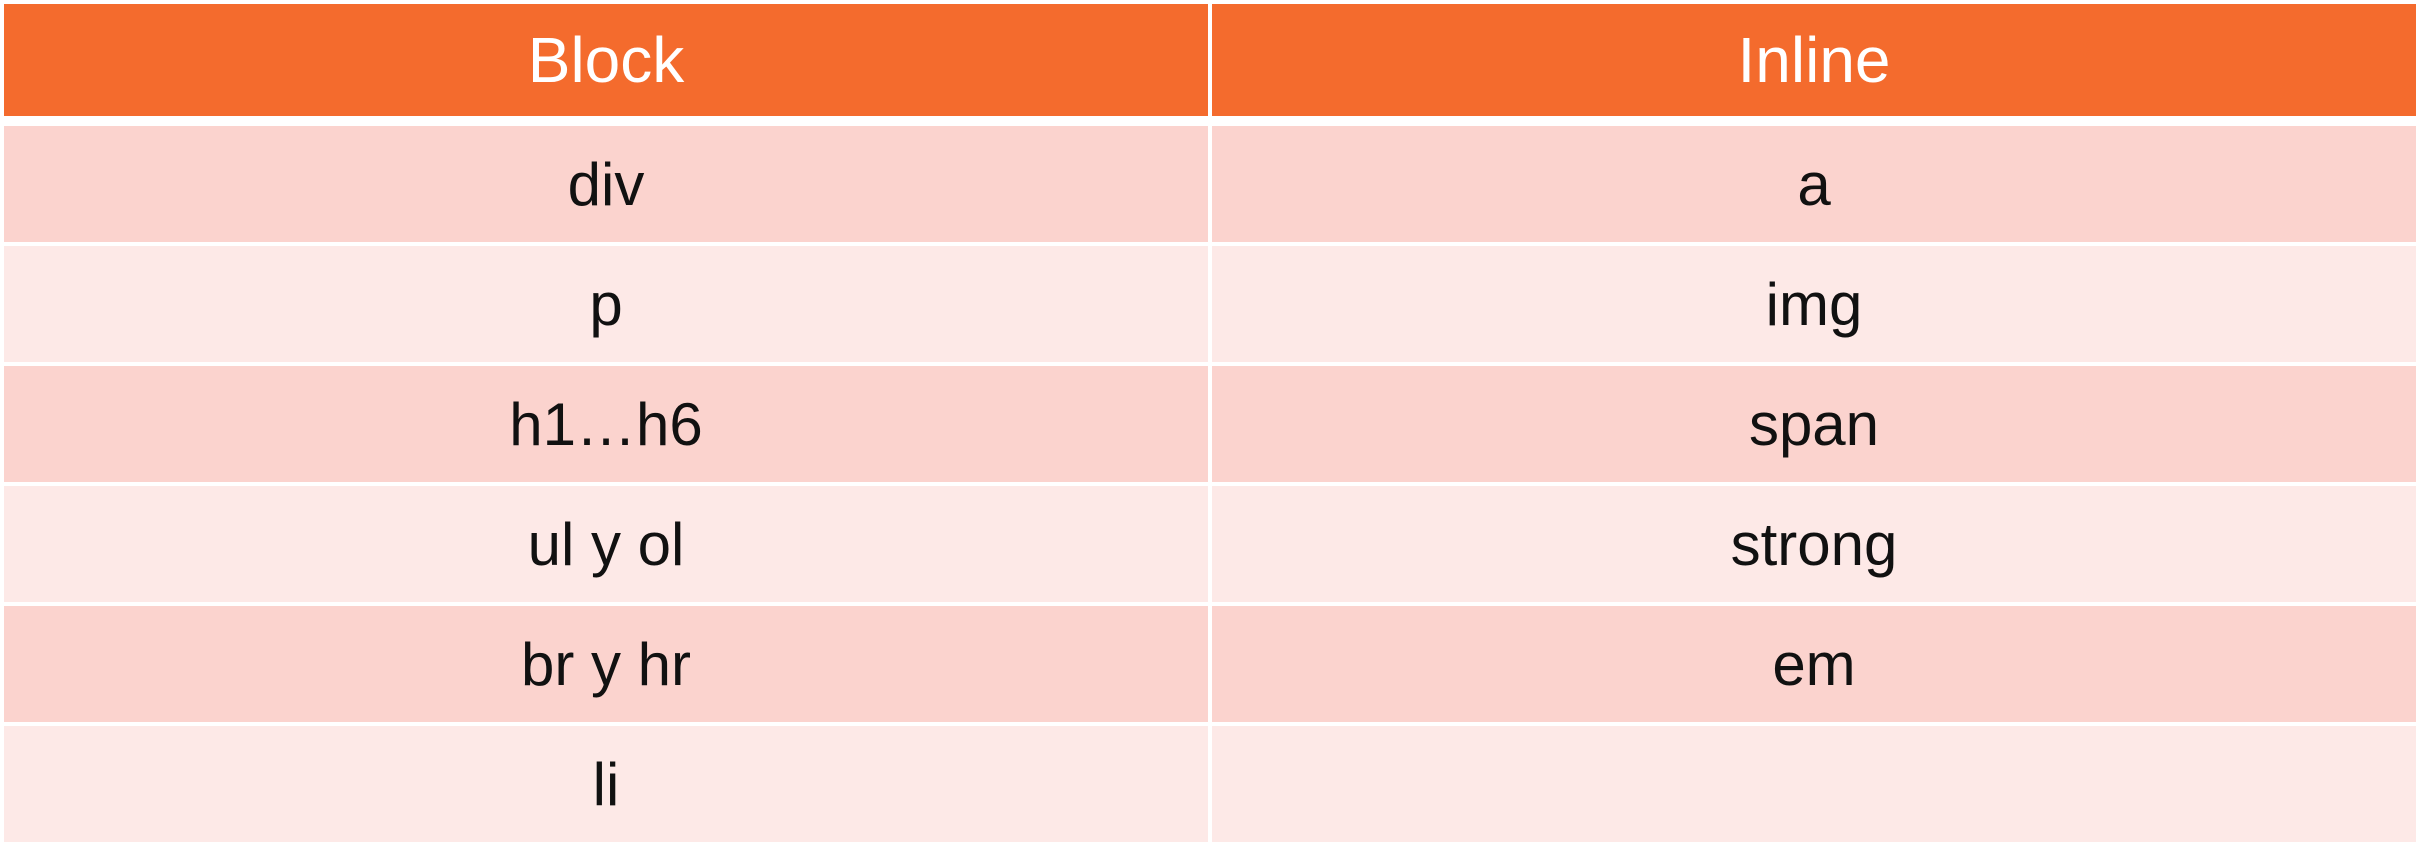 The width and height of the screenshot is (2420, 842). What do you see at coordinates (608, 782) in the screenshot?
I see `block-cell: li` at bounding box center [608, 782].